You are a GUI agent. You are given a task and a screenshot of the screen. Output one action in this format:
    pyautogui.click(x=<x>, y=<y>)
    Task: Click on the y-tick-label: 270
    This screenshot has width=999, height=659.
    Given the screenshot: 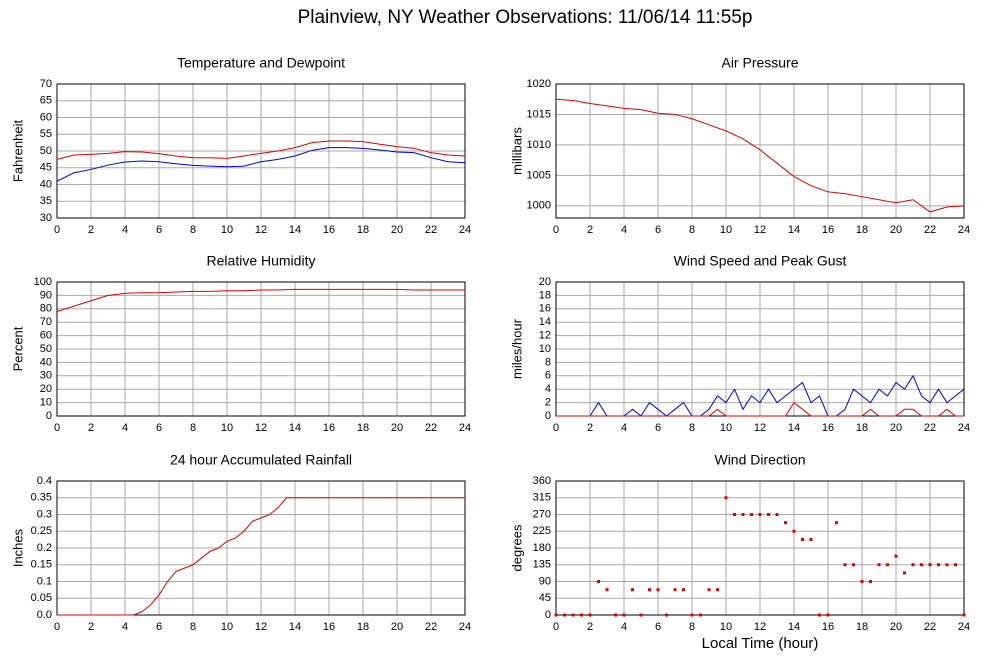 What is the action you would take?
    pyautogui.click(x=542, y=514)
    